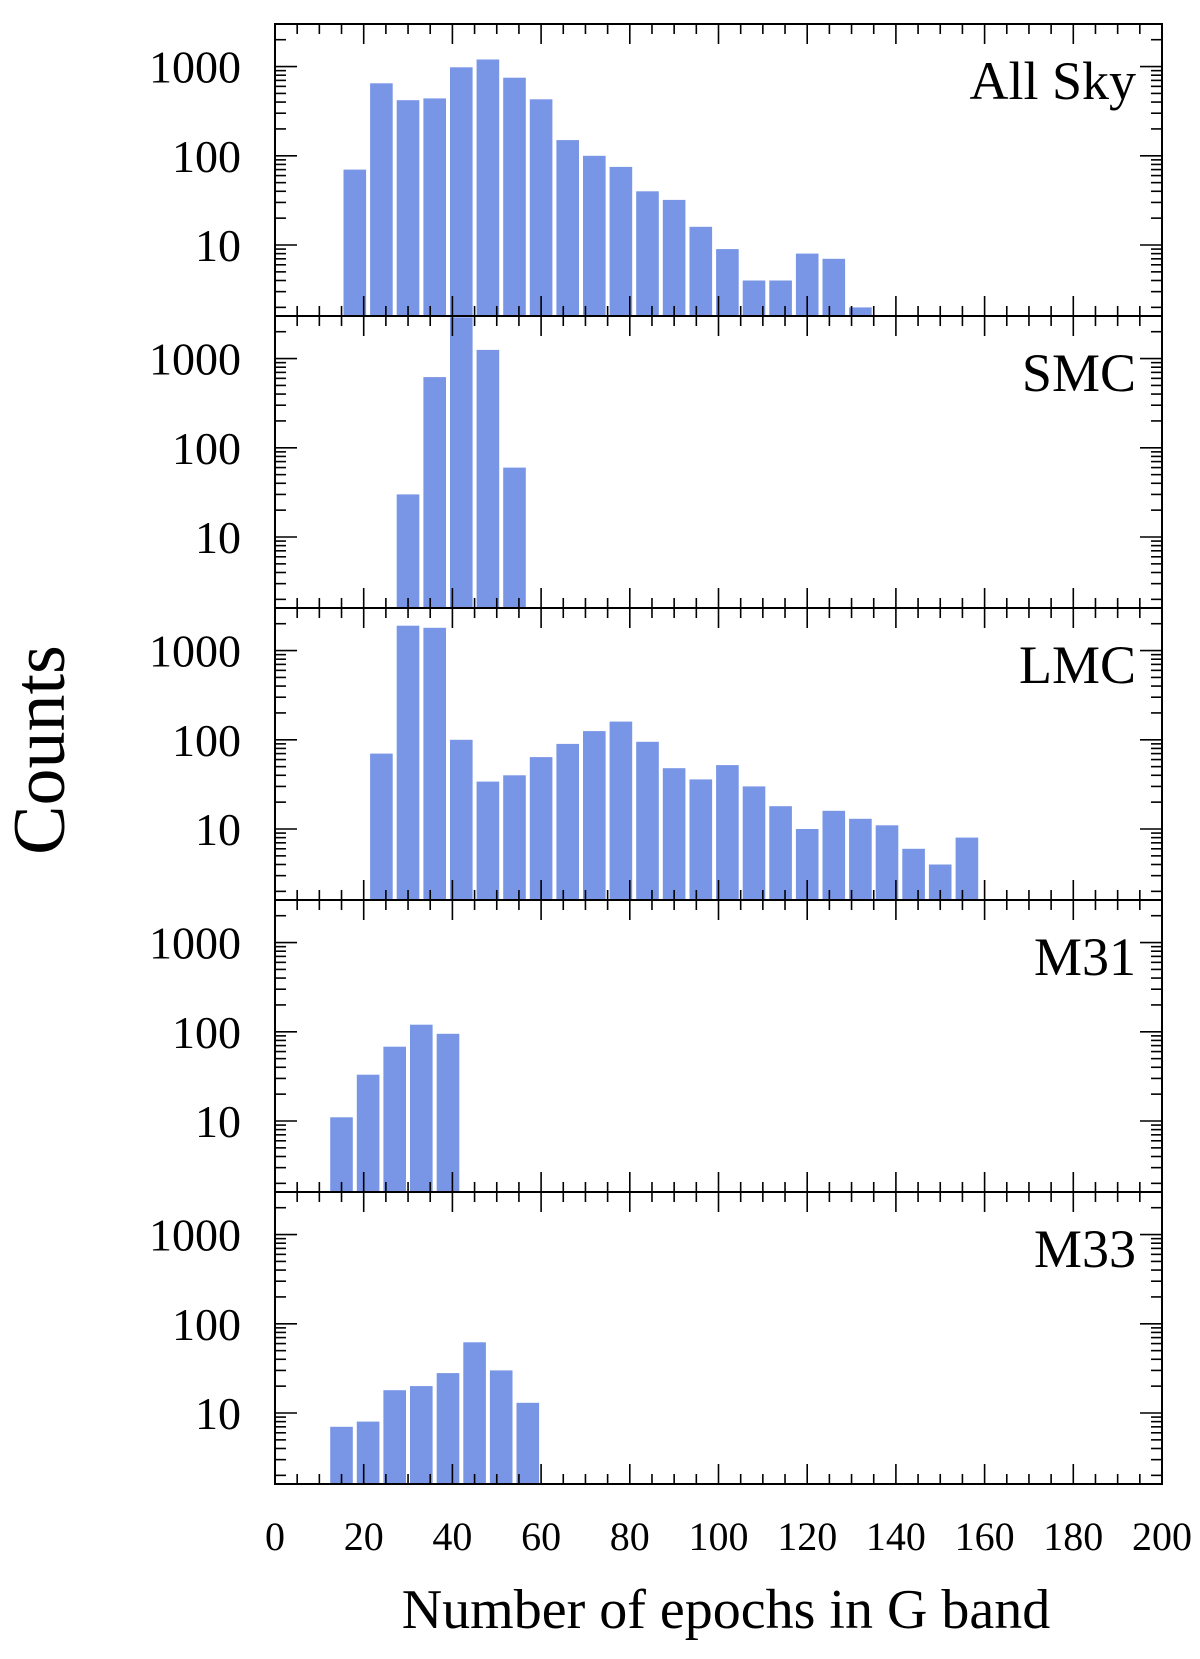  I want to click on x-tick-label: 140, so click(896, 1536).